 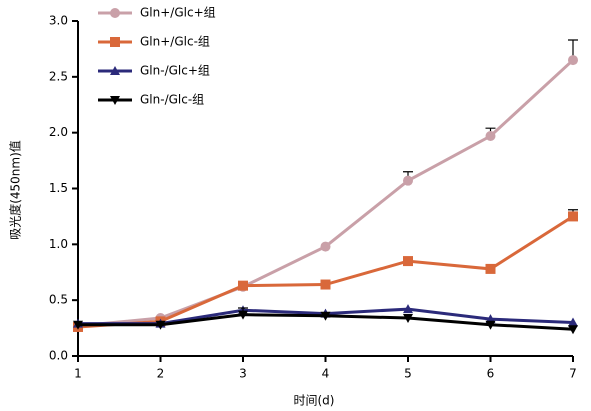 What do you see at coordinates (178, 13) in the screenshot?
I see `legend-label: Gln+/Glc+组` at bounding box center [178, 13].